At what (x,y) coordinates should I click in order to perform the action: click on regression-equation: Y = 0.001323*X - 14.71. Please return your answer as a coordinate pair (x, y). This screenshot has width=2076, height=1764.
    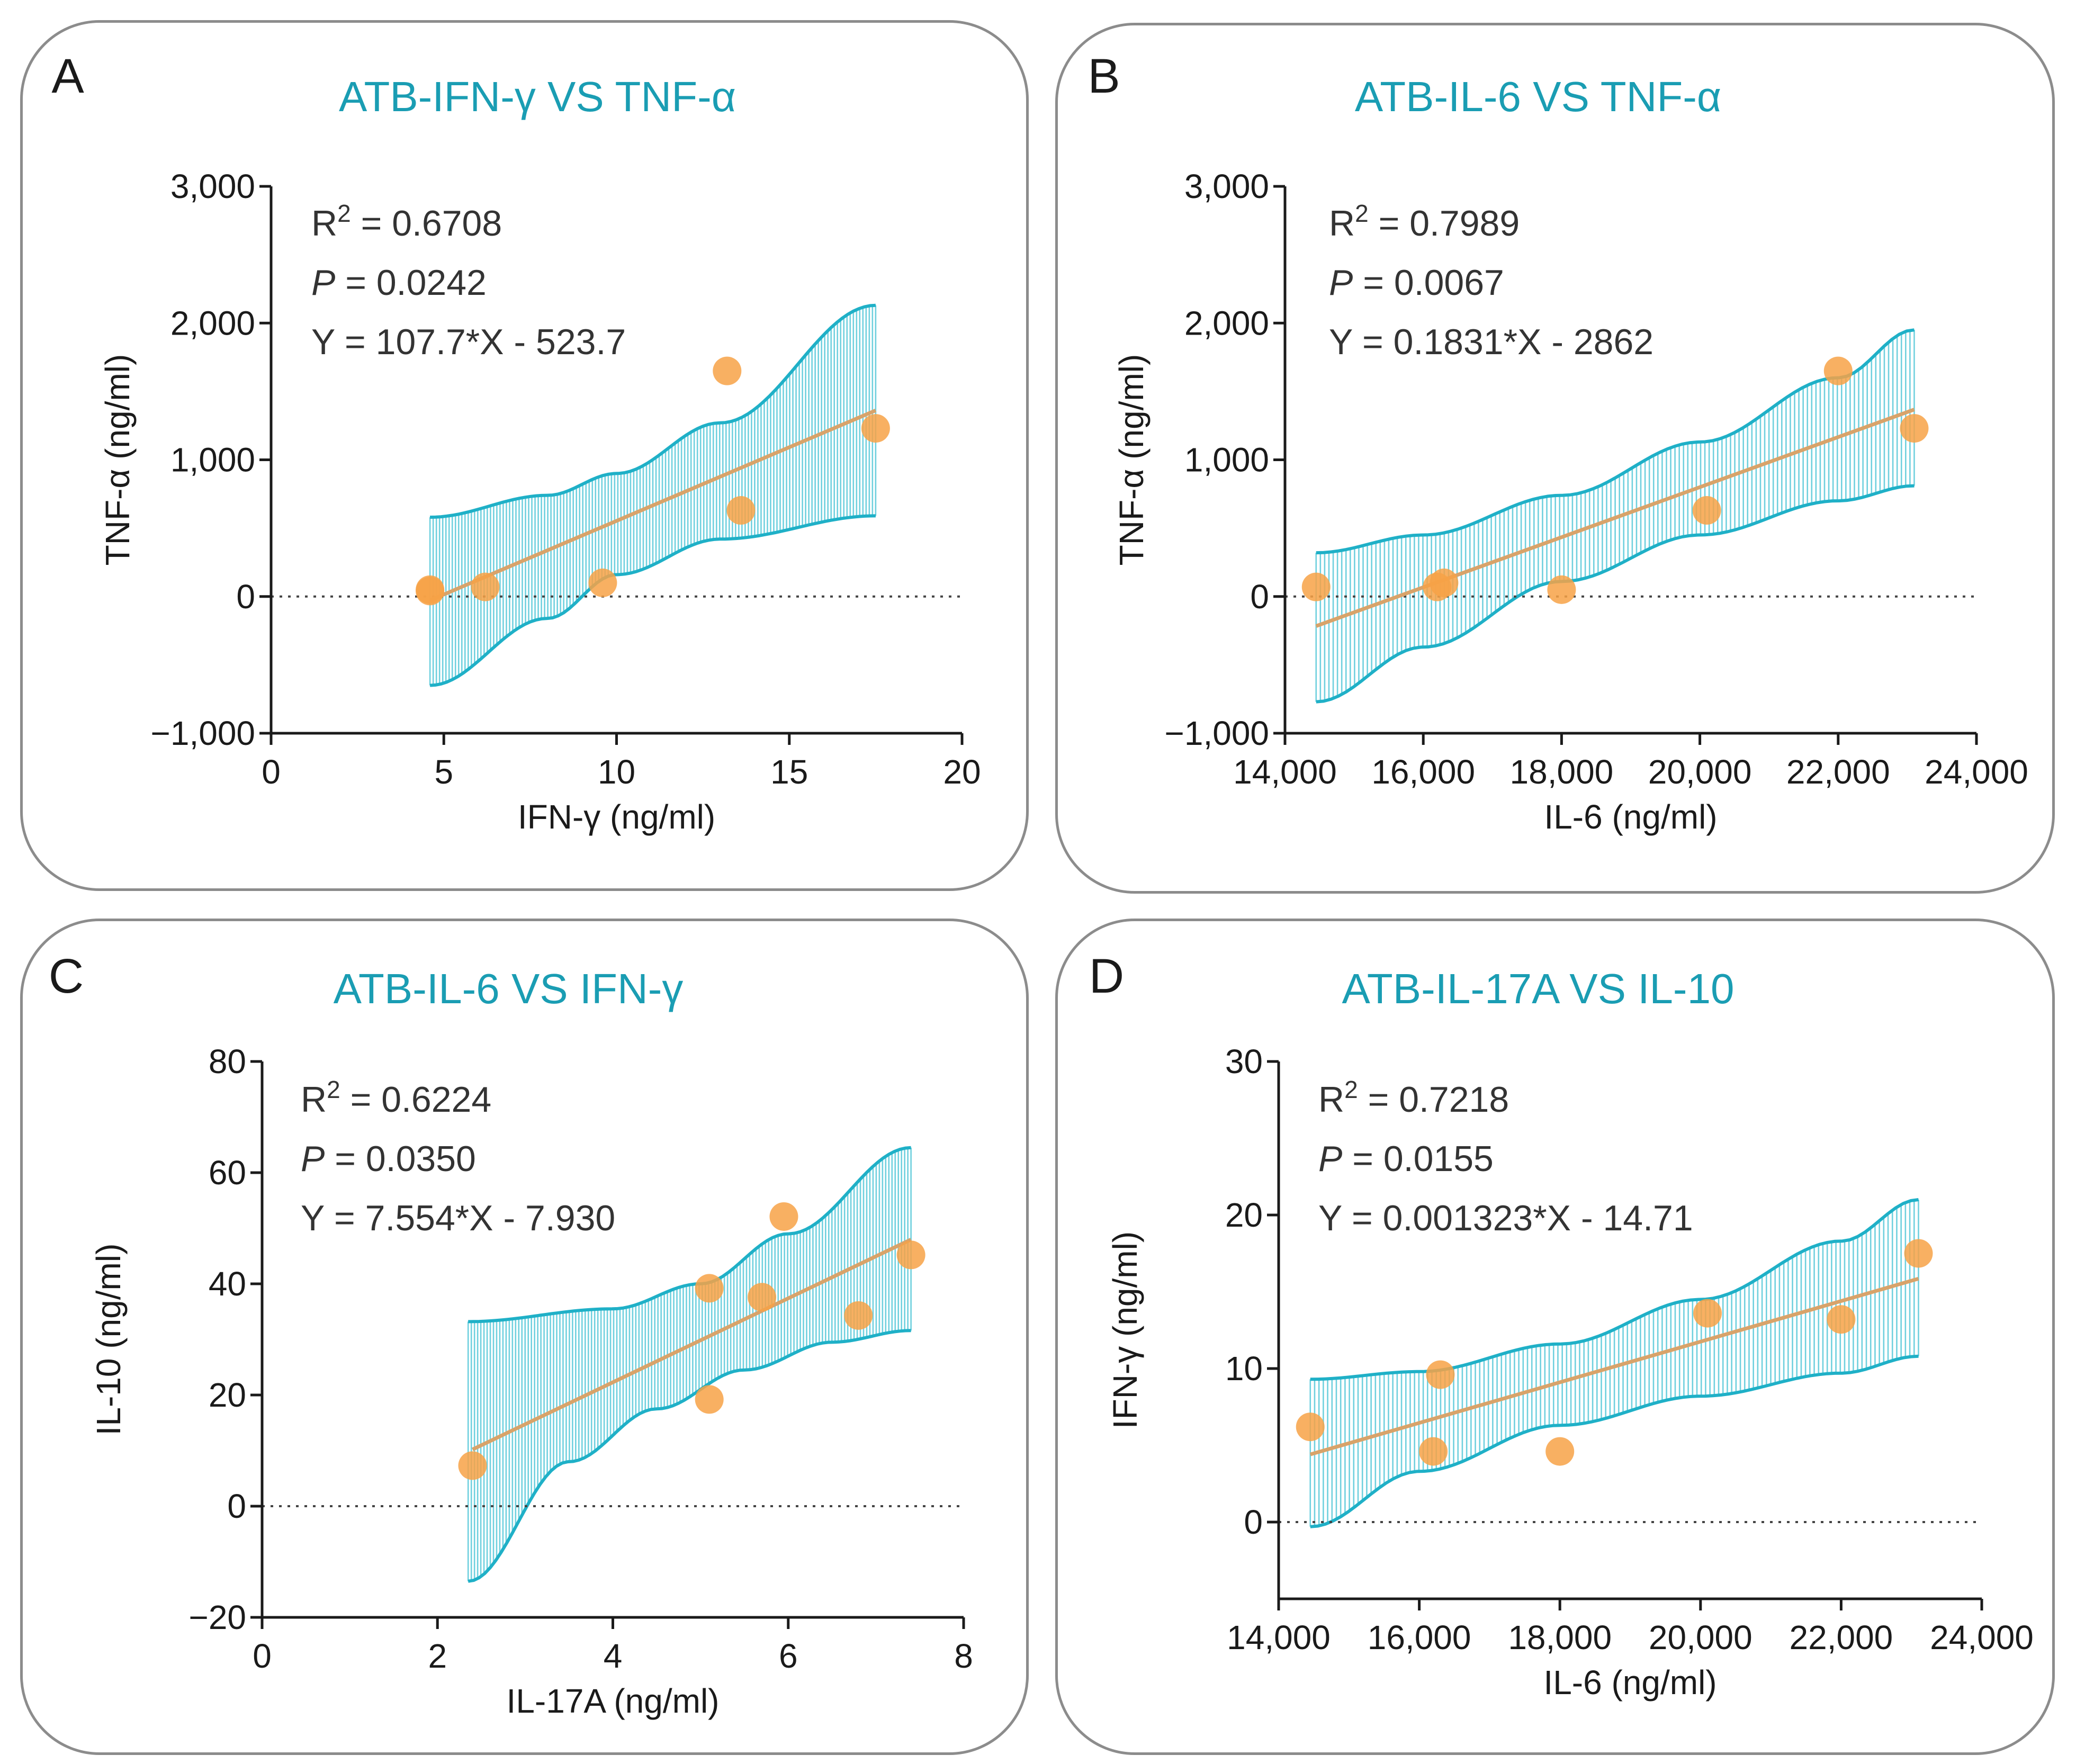
    Looking at the image, I should click on (1505, 1218).